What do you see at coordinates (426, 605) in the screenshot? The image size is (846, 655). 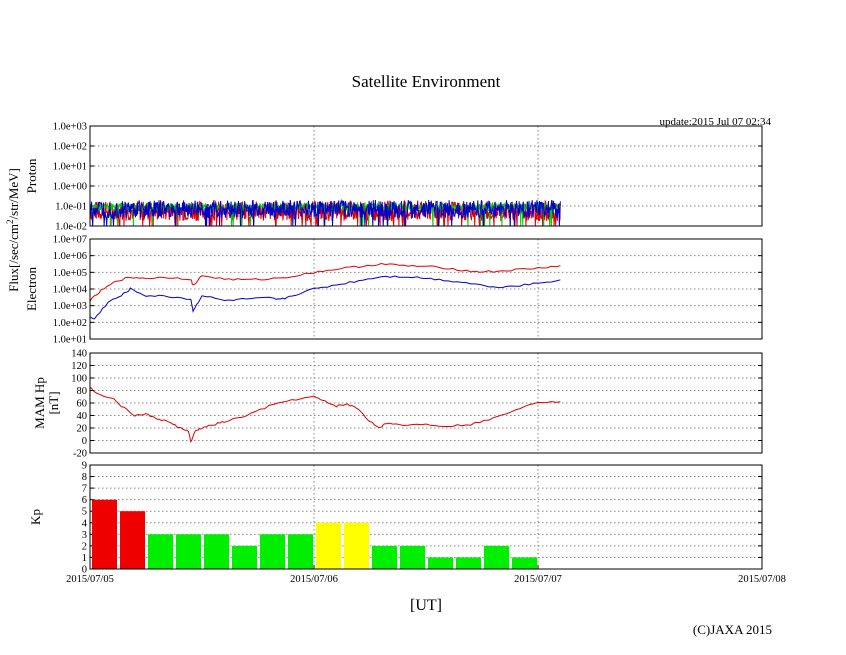 I see `x-axis-label: [UT]` at bounding box center [426, 605].